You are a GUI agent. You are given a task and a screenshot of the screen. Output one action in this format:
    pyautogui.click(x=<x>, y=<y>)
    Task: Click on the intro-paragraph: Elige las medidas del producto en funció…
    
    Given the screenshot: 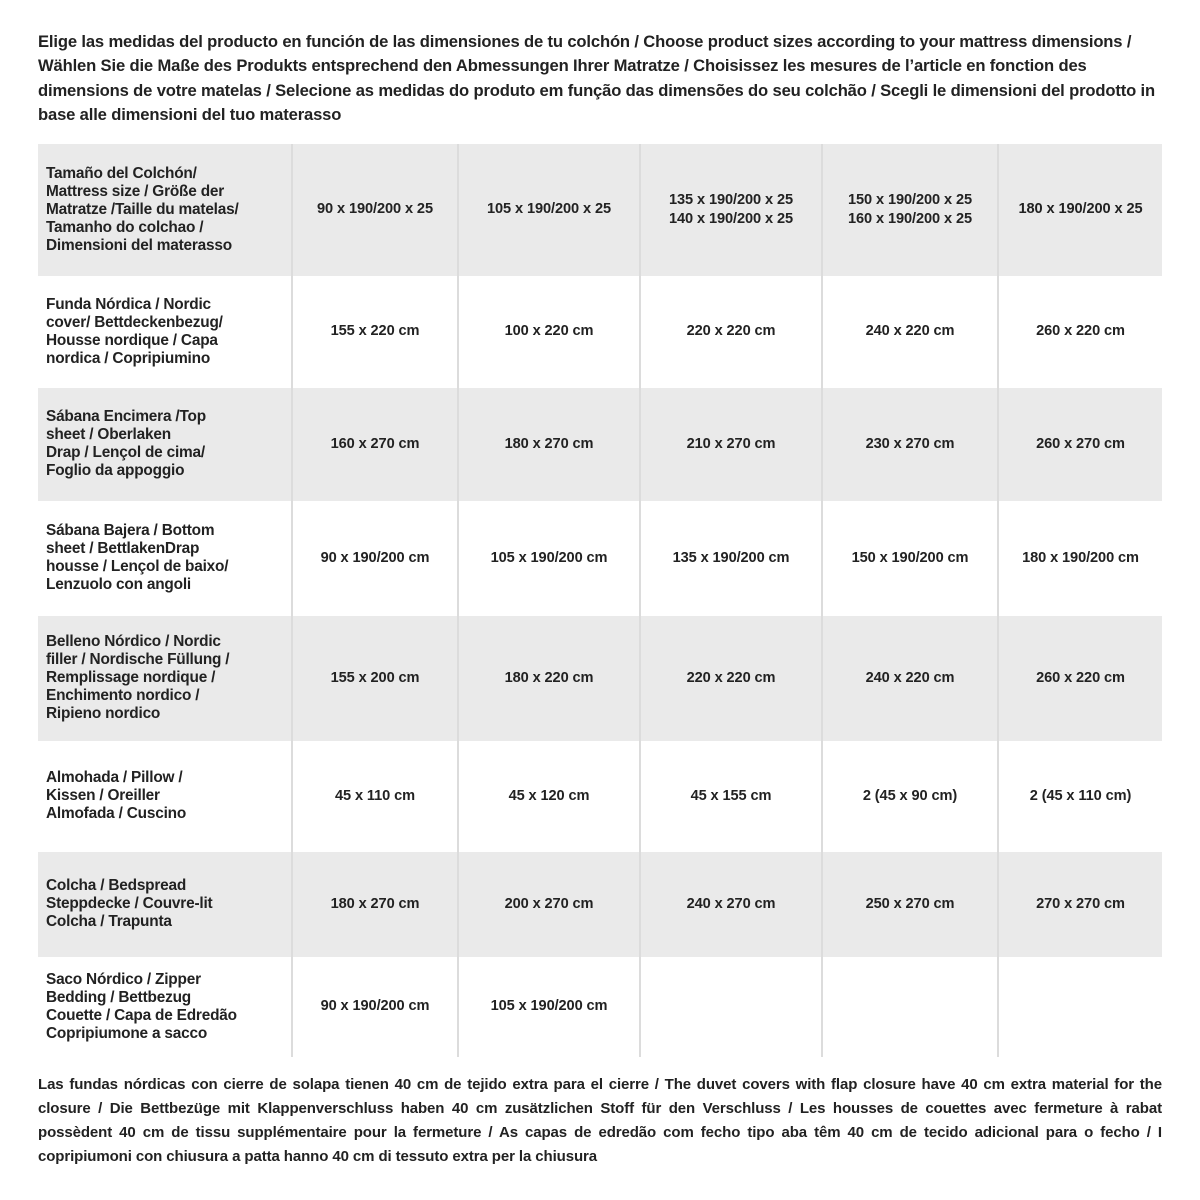 What is the action you would take?
    pyautogui.click(x=596, y=78)
    